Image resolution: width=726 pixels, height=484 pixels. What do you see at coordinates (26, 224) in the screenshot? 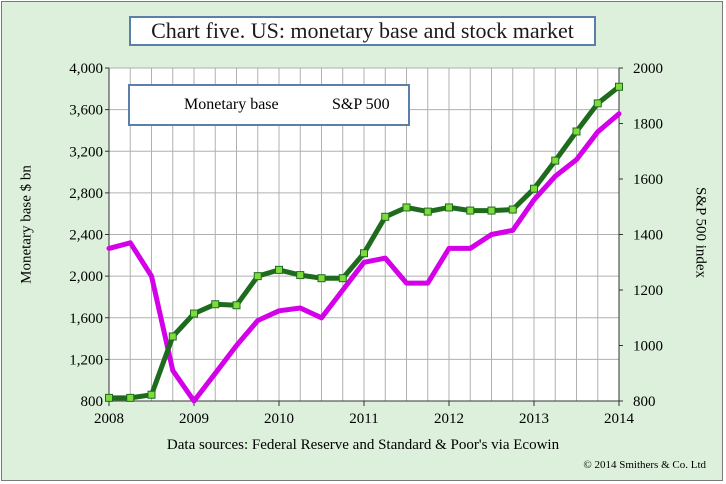
I see `y-axis-label-left: Monetary base $ bn` at bounding box center [26, 224].